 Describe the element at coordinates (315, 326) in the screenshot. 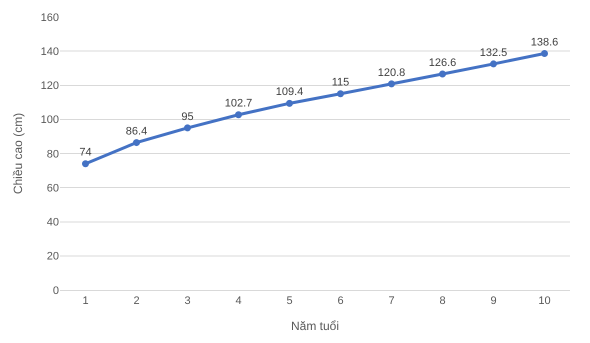

I see `x-axis-title: Năm tuổi` at that location.